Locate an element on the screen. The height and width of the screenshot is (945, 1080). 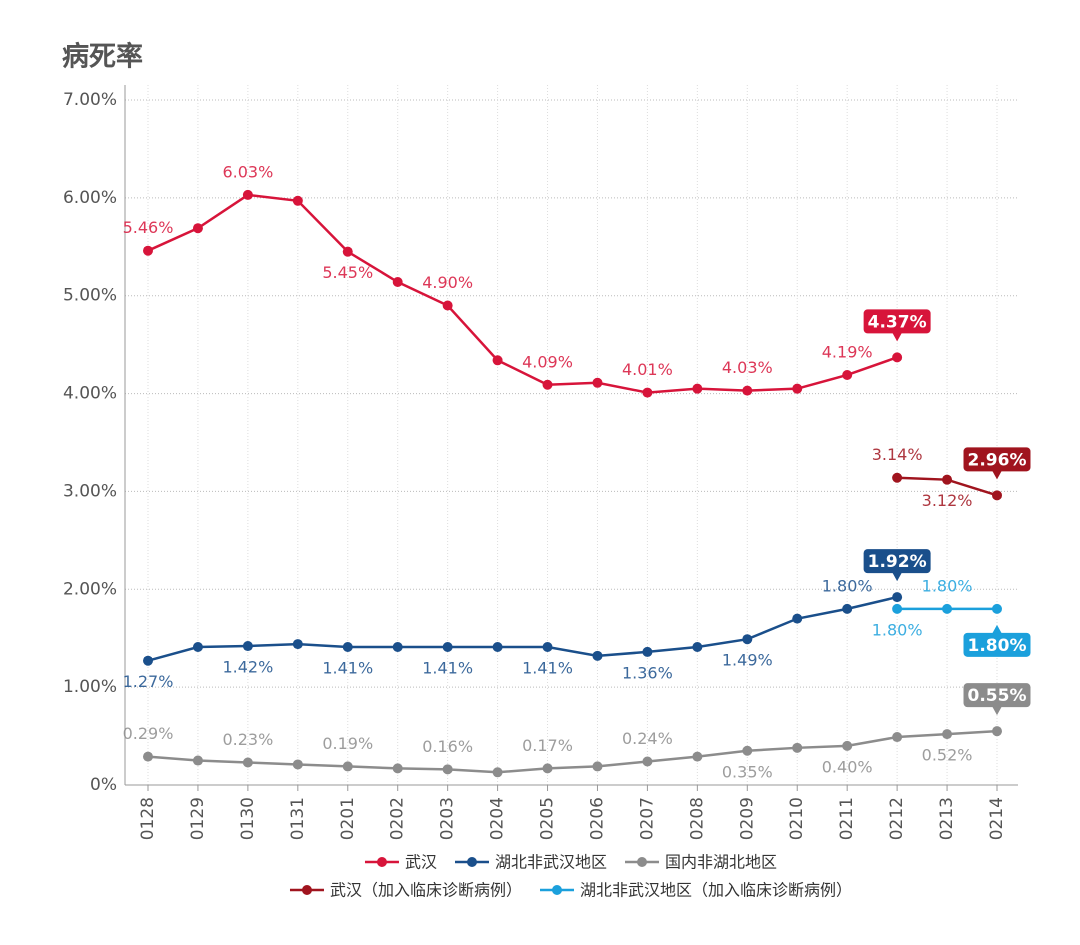
value-label: 2.96% is located at coordinates (997, 460).